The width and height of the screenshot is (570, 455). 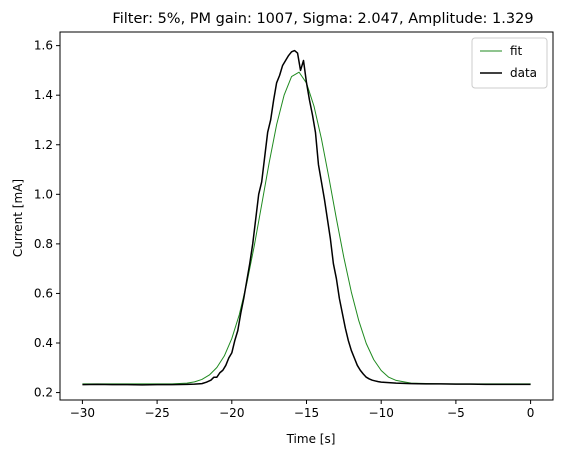 What do you see at coordinates (43, 194) in the screenshot?
I see `y-tick-label: 1.0` at bounding box center [43, 194].